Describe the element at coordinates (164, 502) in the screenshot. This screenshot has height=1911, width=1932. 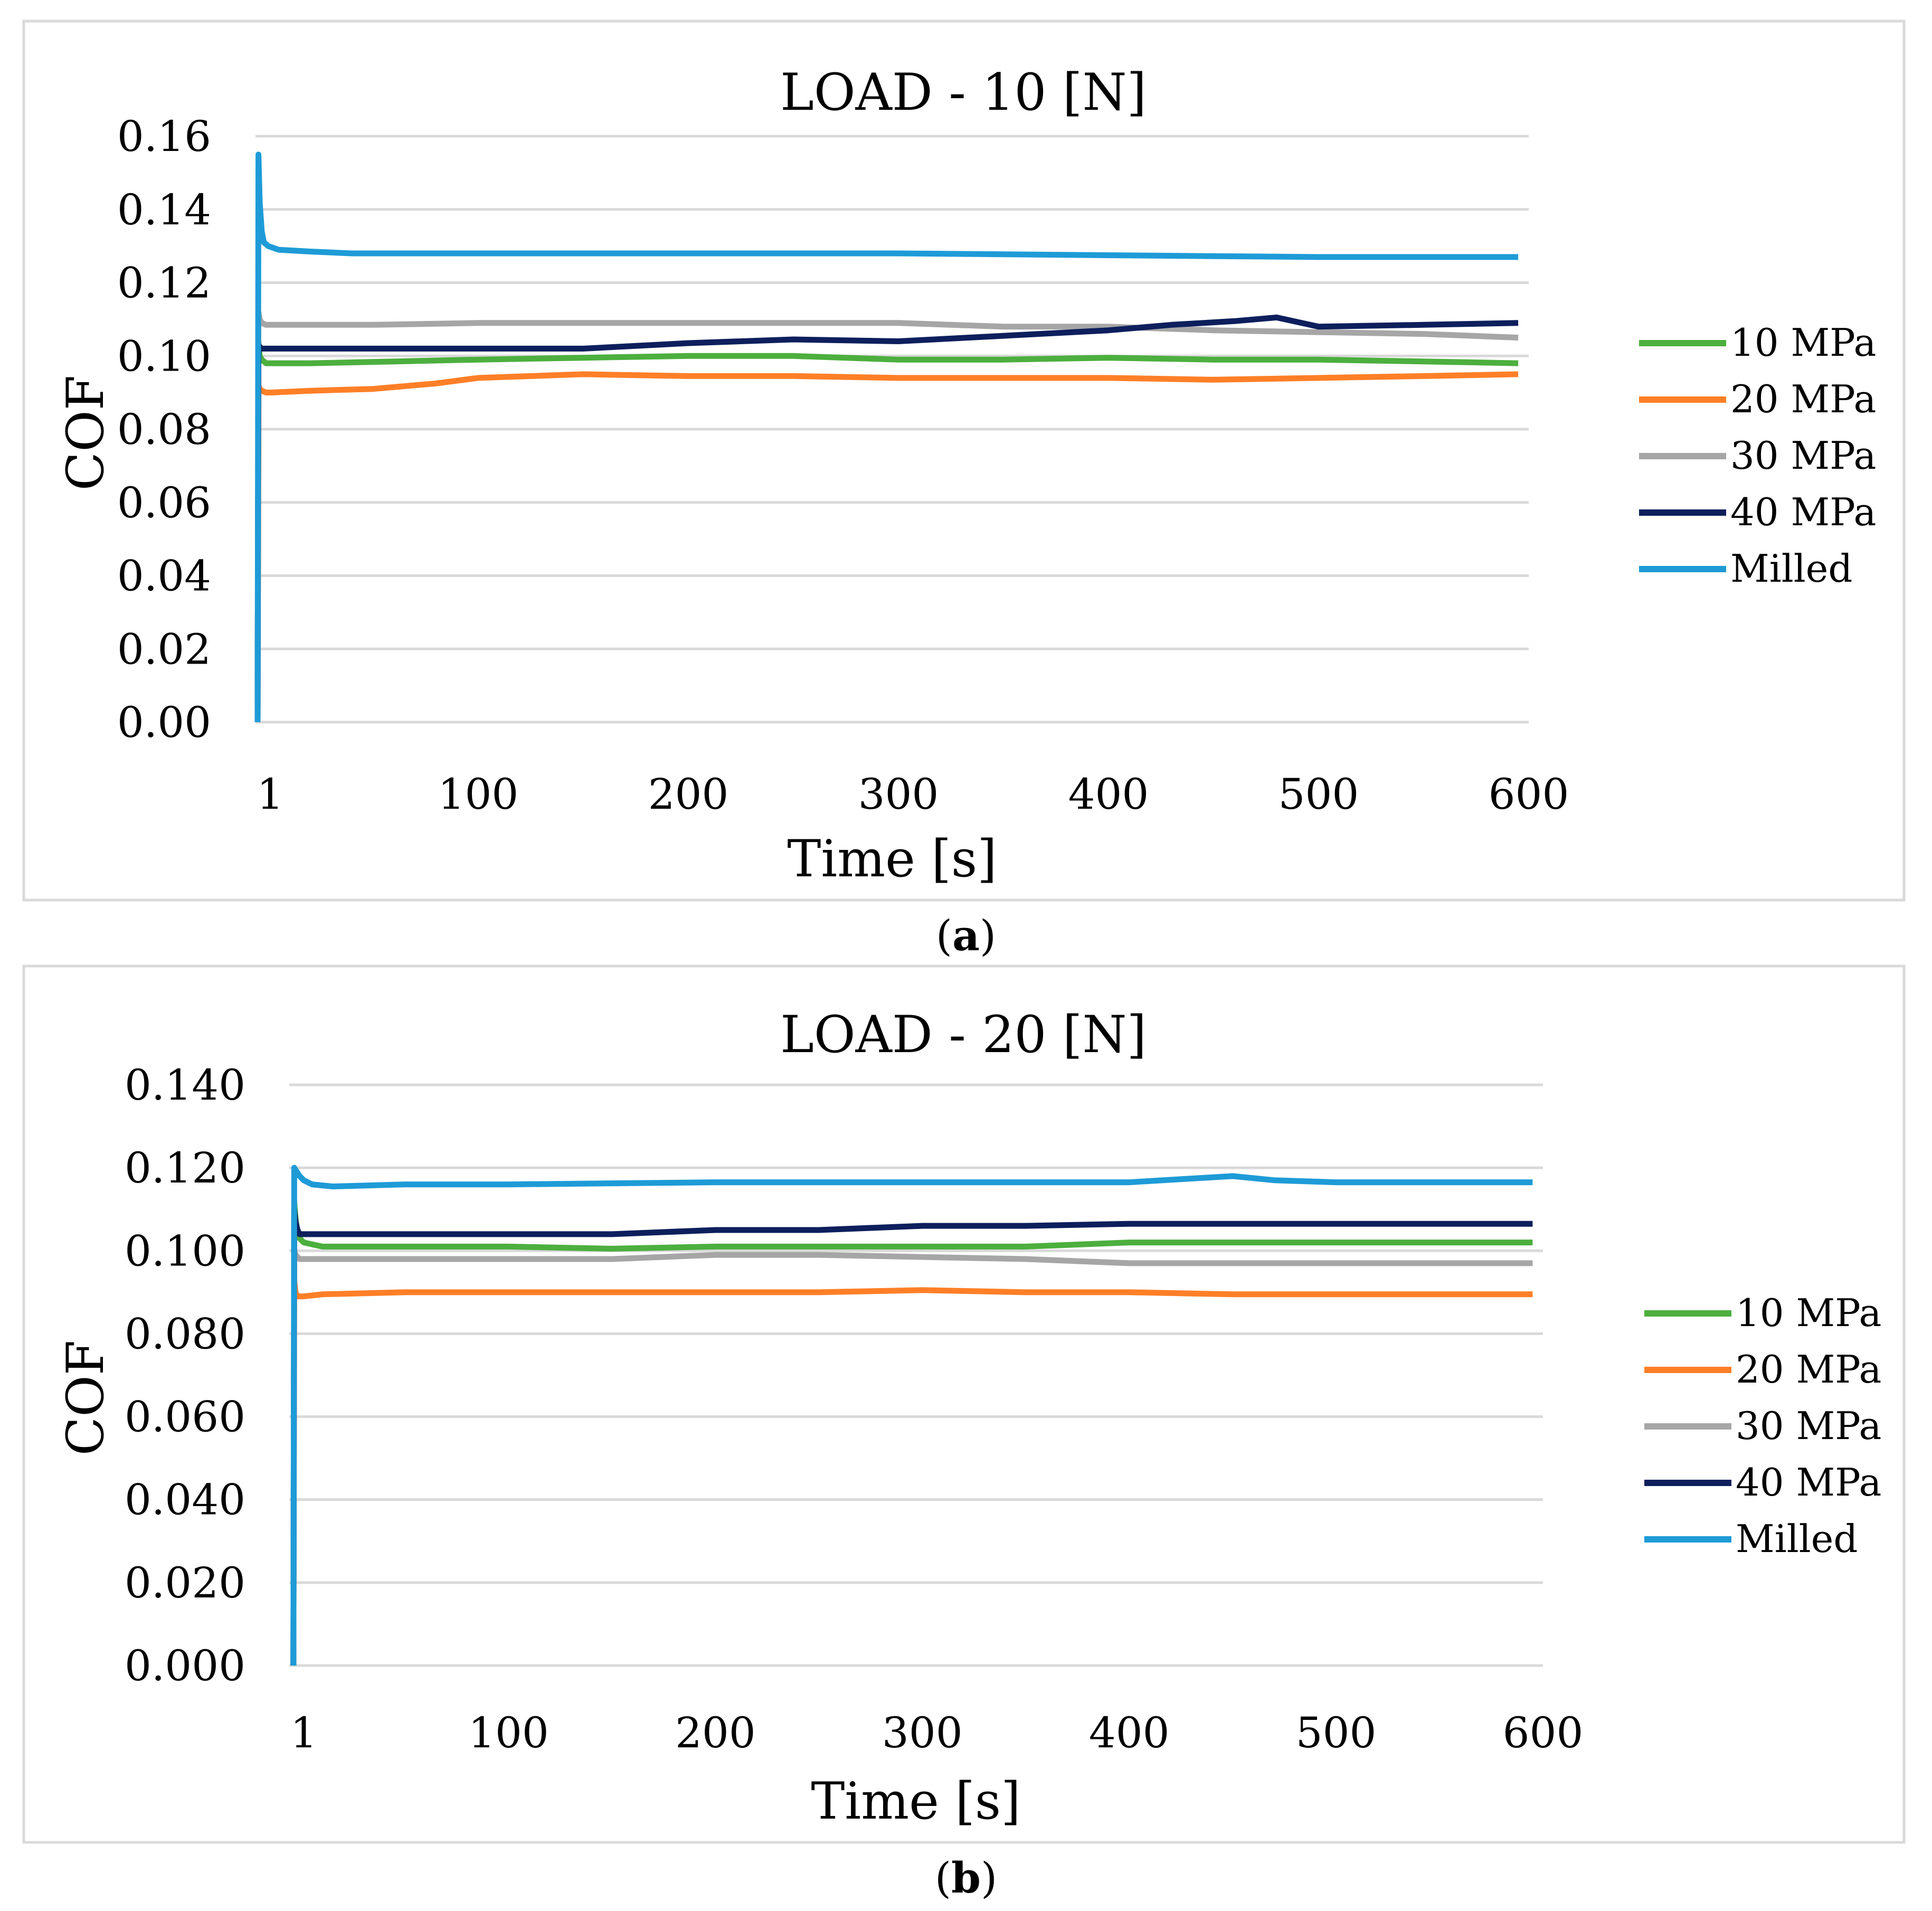
I see `y-tick-label: 0.06` at that location.